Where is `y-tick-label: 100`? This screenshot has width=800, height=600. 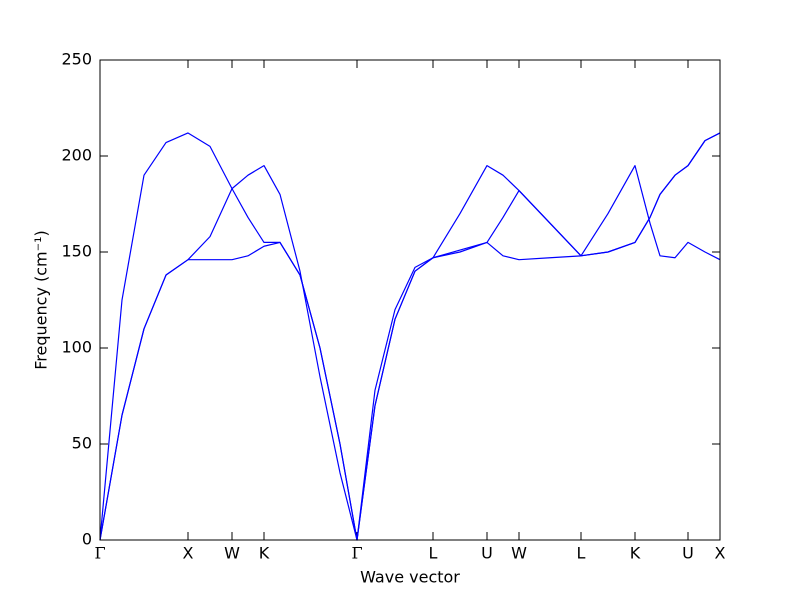 y-tick-label: 100 is located at coordinates (76, 347).